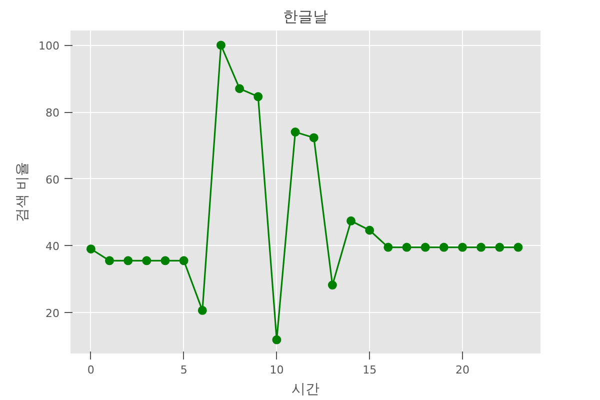  What do you see at coordinates (53, 313) in the screenshot?
I see `y-tick-label: 20` at bounding box center [53, 313].